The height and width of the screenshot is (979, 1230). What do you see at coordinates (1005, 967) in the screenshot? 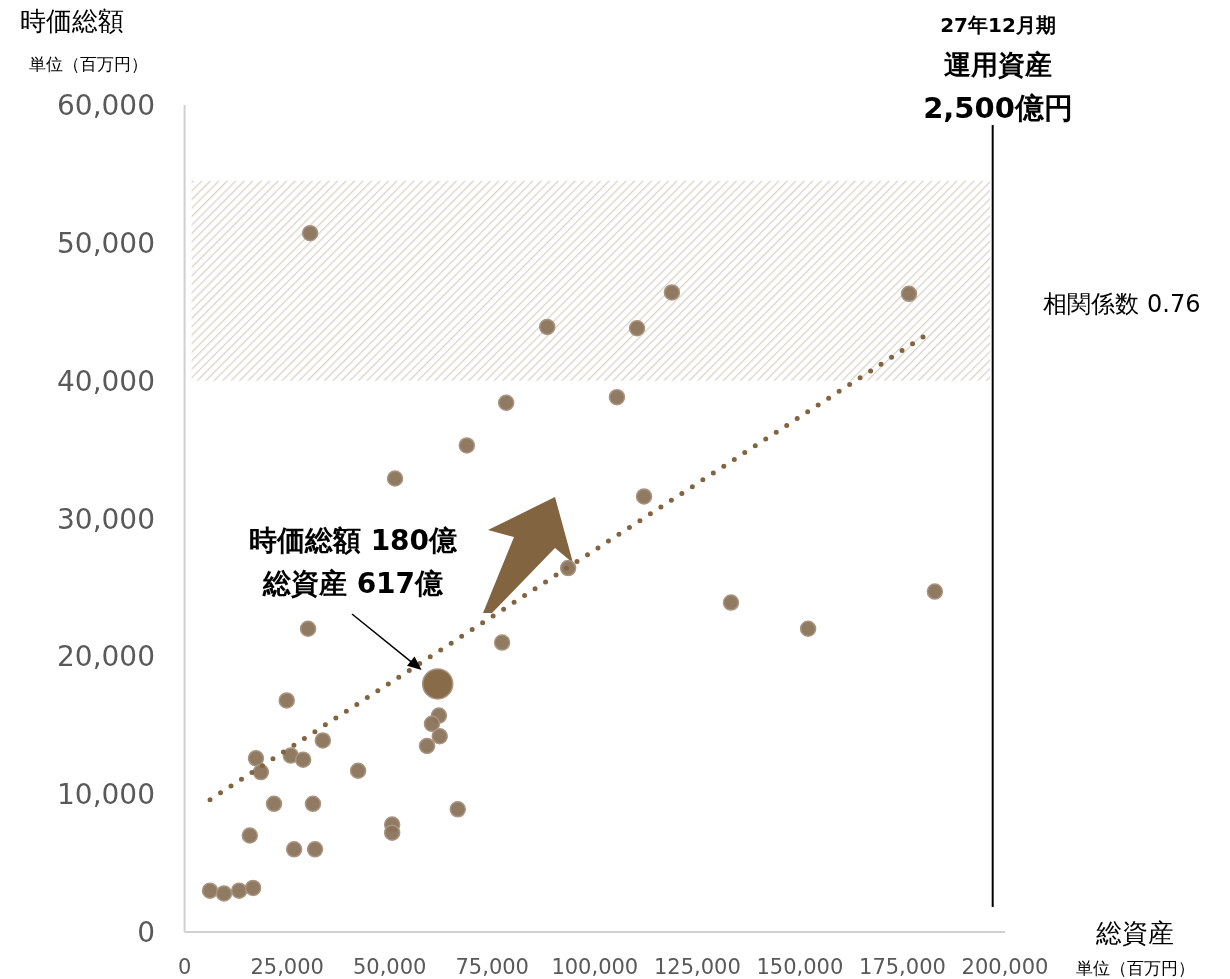
I see `x-tick-label: 200,000` at bounding box center [1005, 967].